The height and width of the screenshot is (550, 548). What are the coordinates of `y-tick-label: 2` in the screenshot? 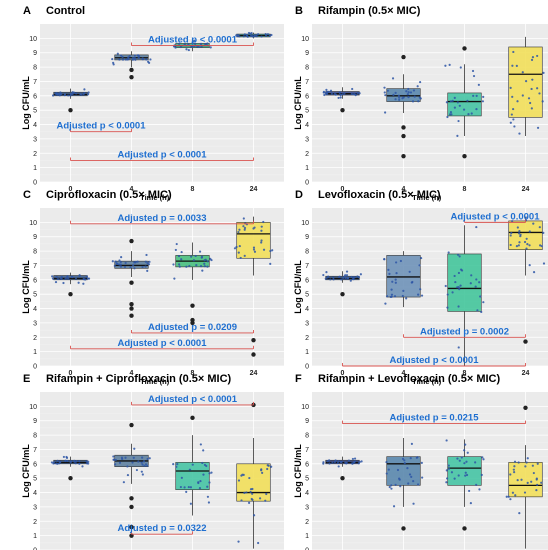 It's located at (307, 522).